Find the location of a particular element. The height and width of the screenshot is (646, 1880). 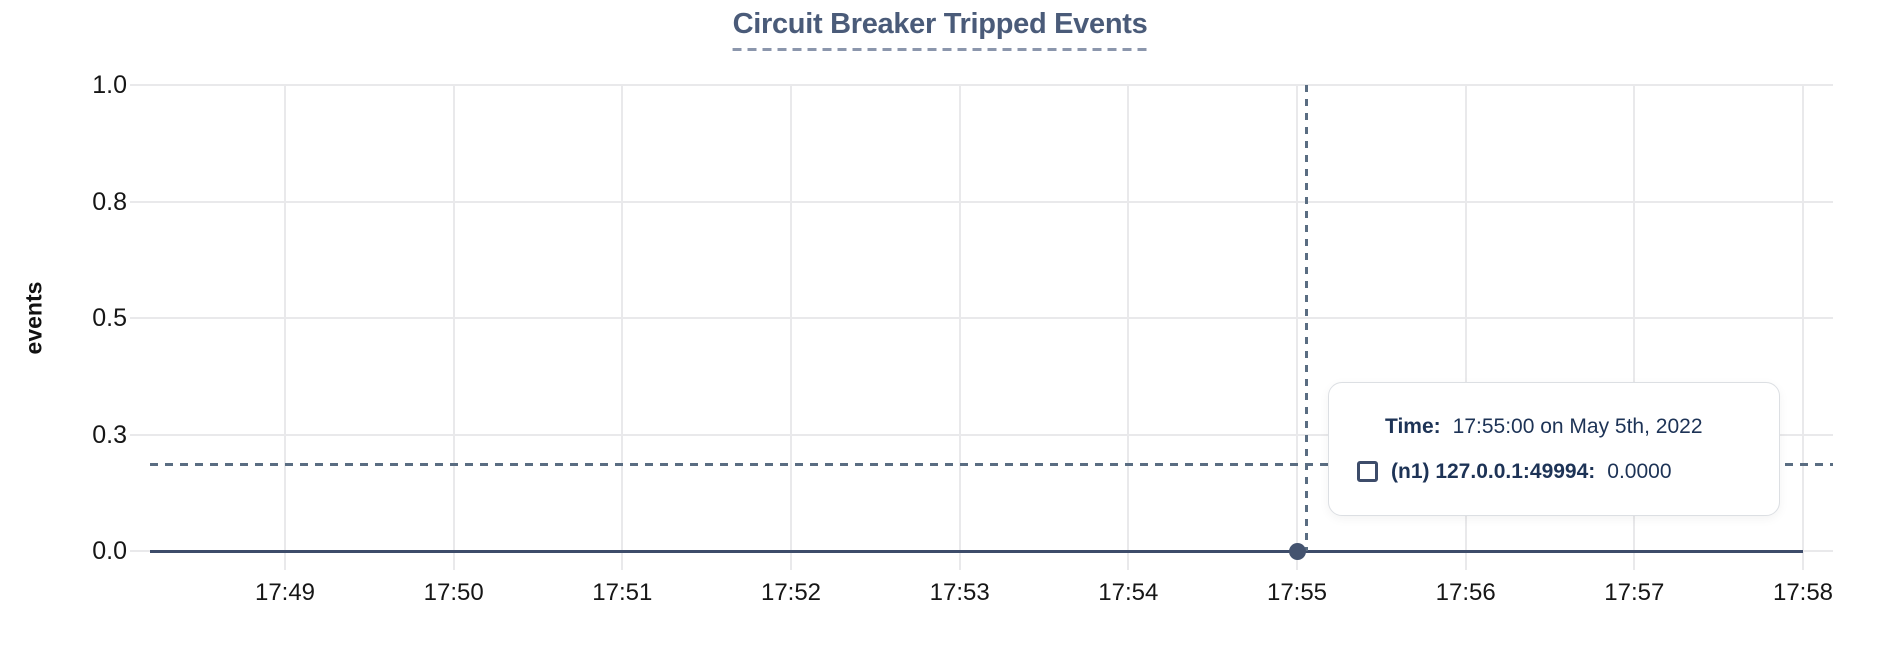

x-axis-tick-label: 17:49 is located at coordinates (285, 592).